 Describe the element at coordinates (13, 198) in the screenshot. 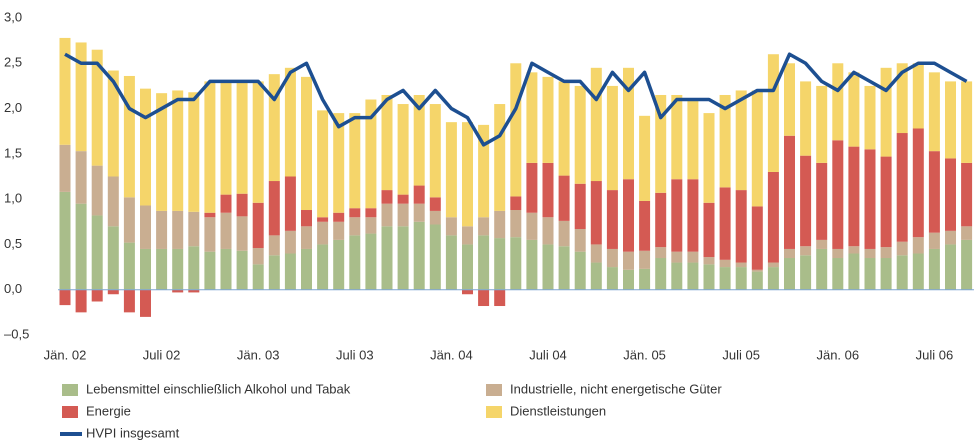

I see `y-tick-label: 1,0` at that location.